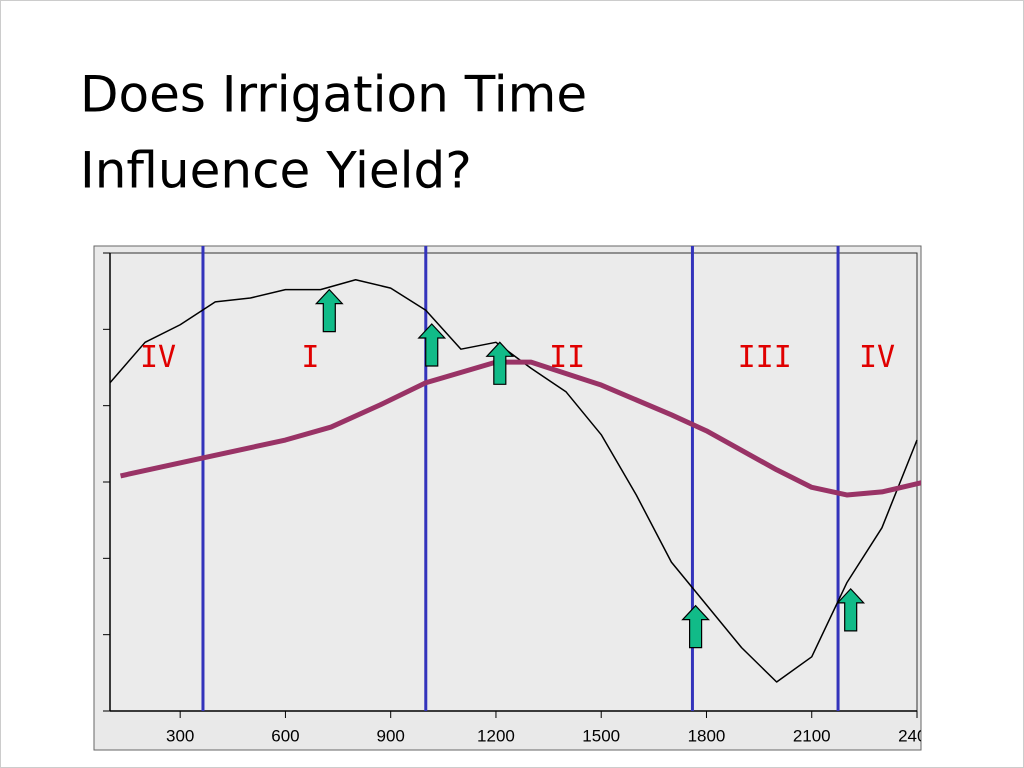 Image resolution: width=1024 pixels, height=768 pixels. What do you see at coordinates (310, 357) in the screenshot?
I see `region-label: I` at bounding box center [310, 357].